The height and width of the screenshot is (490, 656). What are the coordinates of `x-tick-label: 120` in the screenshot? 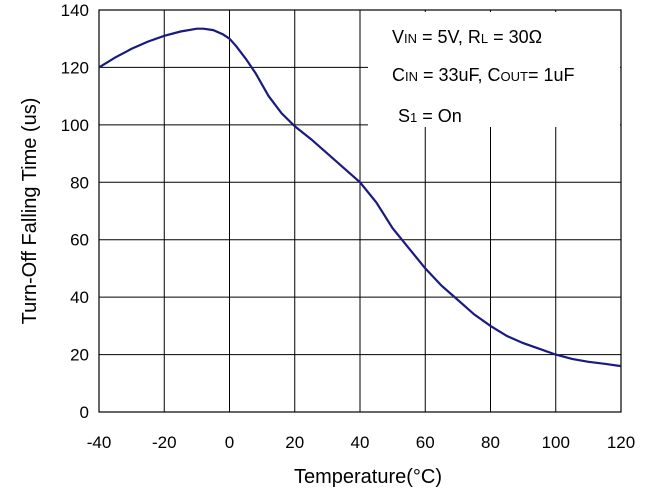 It's located at (621, 442).